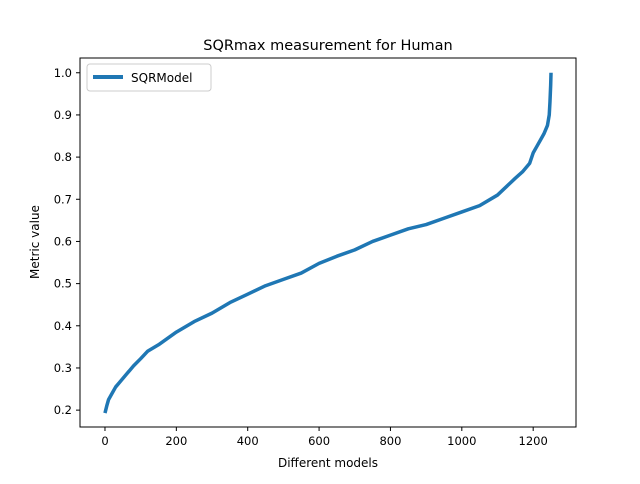 The image size is (640, 484). I want to click on x-tick-label: 800, so click(390, 441).